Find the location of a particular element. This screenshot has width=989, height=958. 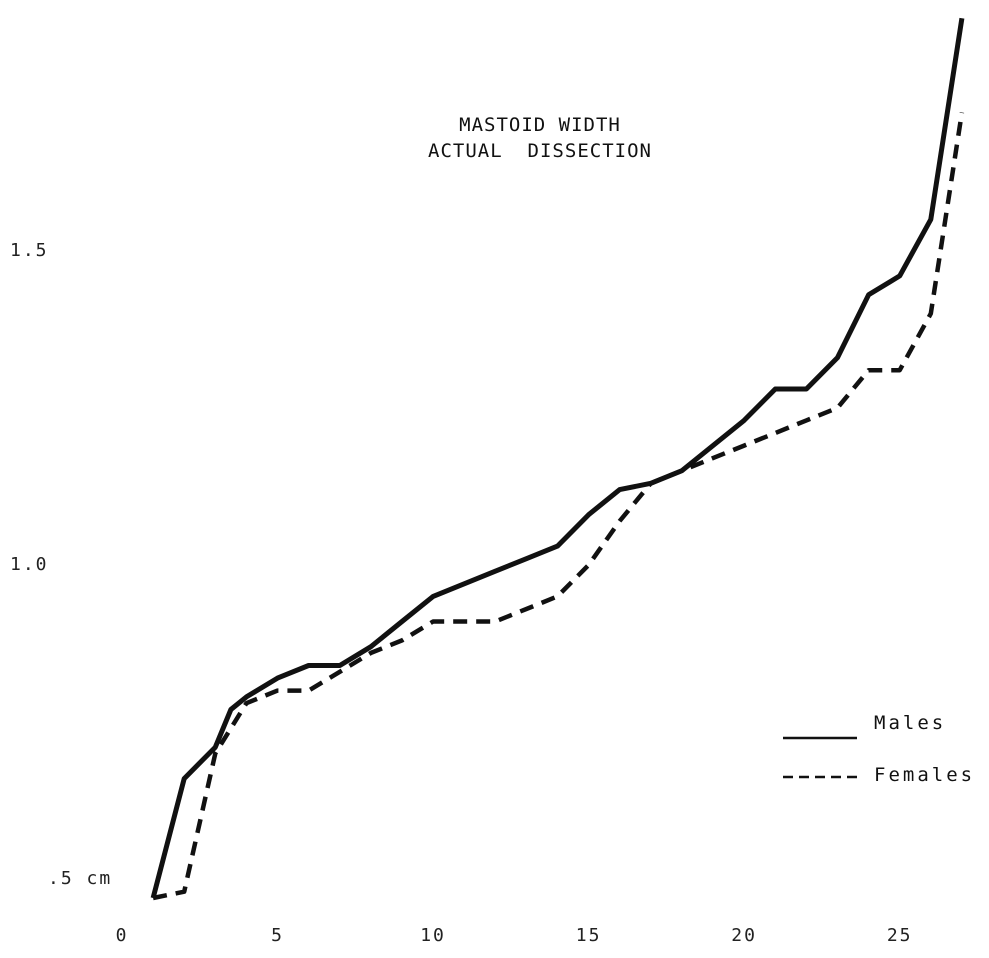

y-tick-label: 1.0 is located at coordinates (29, 564).